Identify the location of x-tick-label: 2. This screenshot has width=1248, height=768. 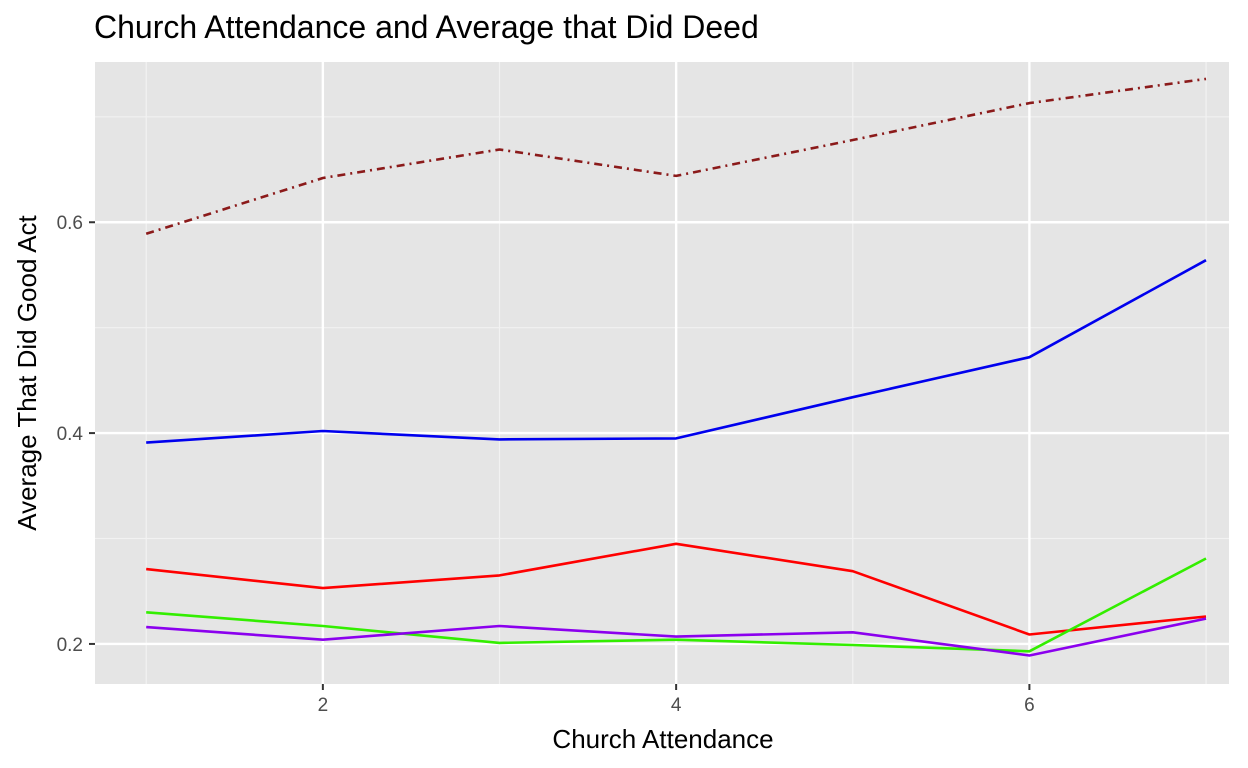
(323, 705).